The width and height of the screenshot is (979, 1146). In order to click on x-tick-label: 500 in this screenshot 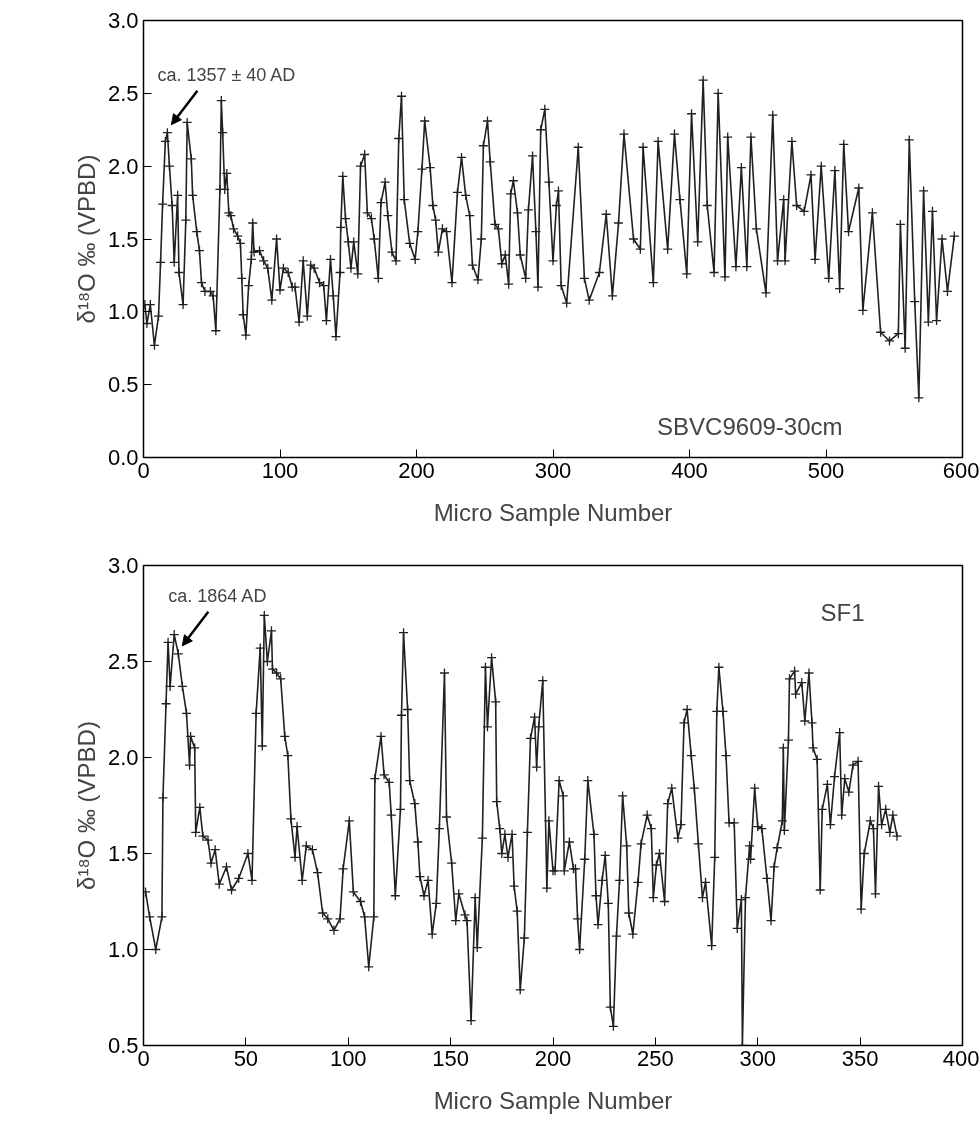, I will do `click(826, 470)`.